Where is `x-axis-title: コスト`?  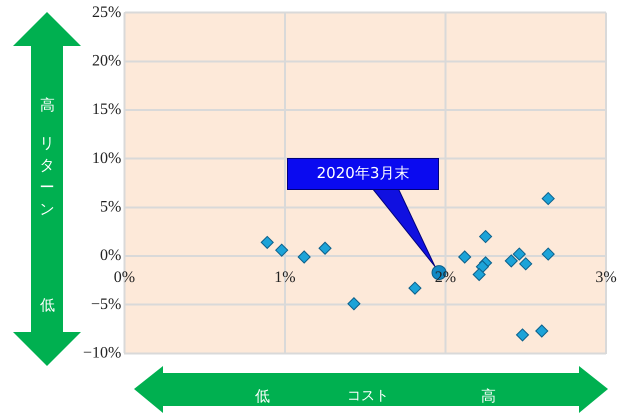 x-axis-title: コスト is located at coordinates (368, 396).